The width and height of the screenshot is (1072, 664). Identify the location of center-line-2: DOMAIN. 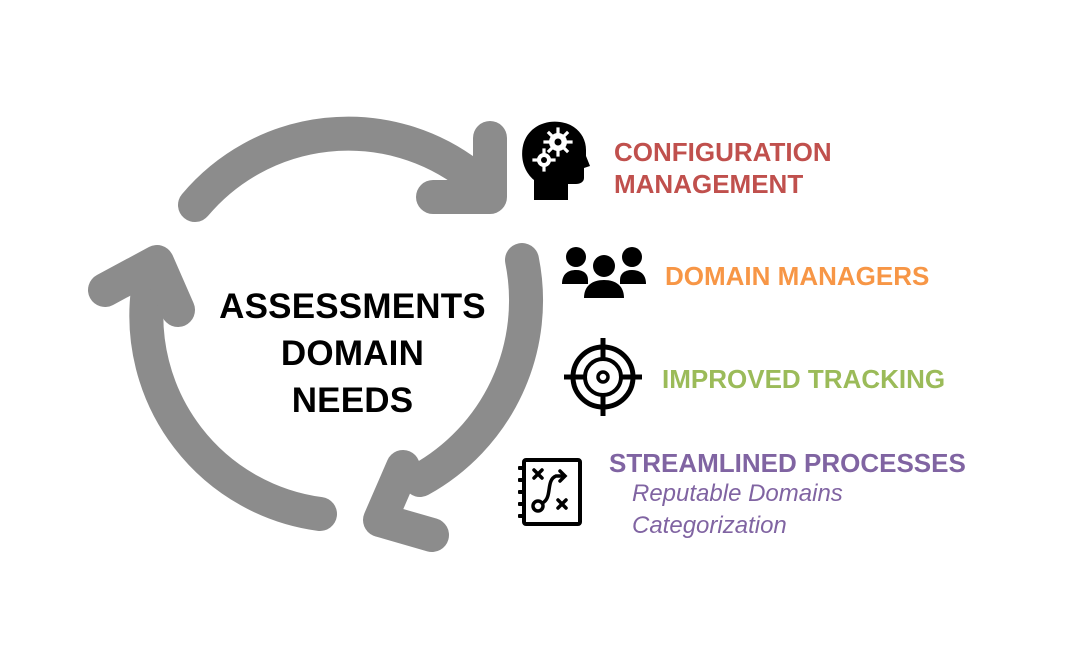
(352, 353).